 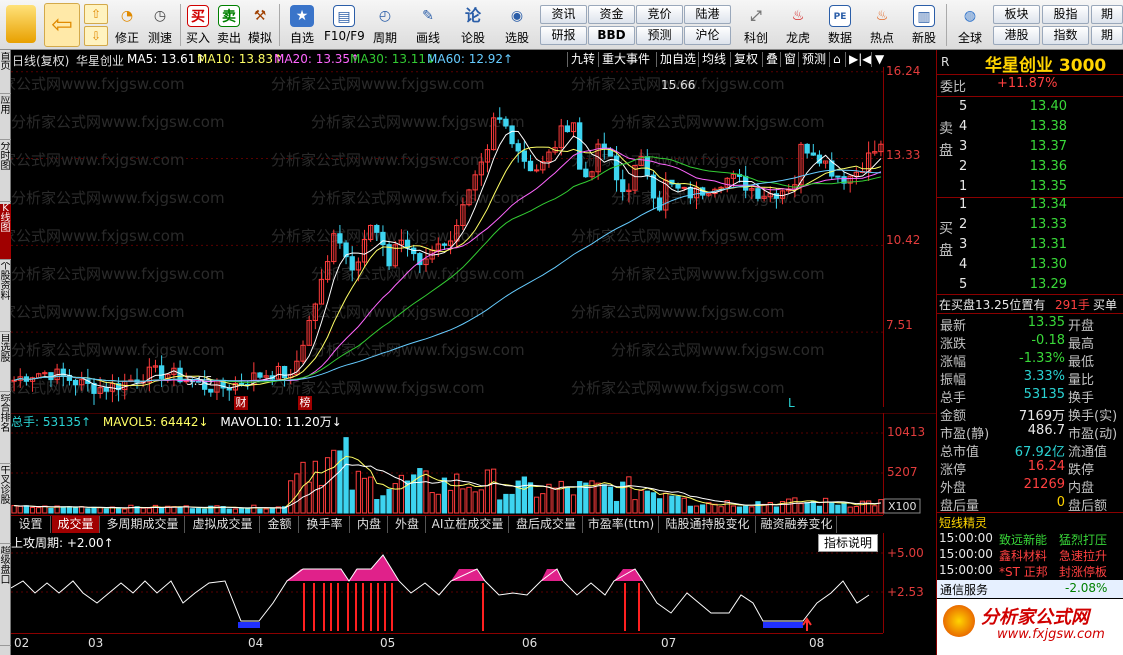 What do you see at coordinates (840, 25) in the screenshot?
I see `data-button: PE 数据` at bounding box center [840, 25].